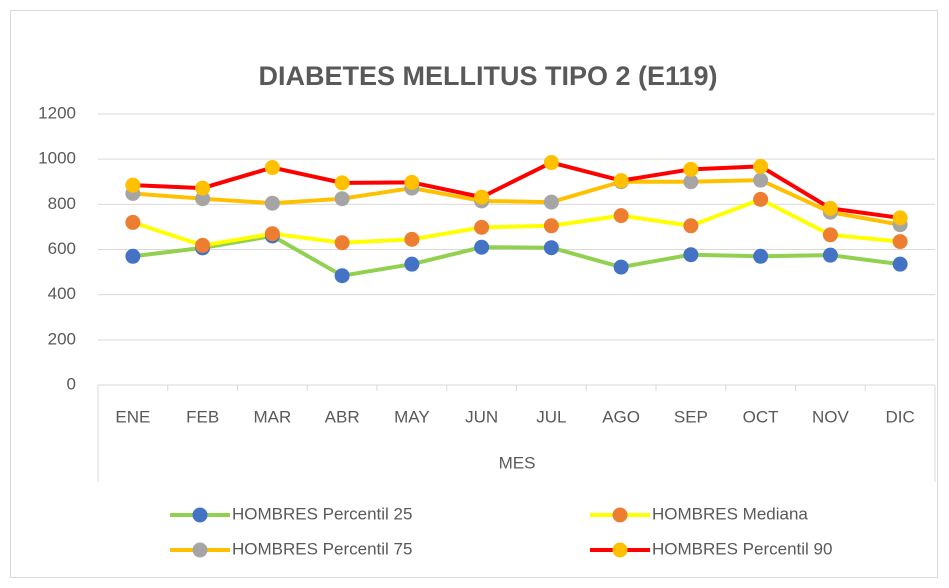  I want to click on x-tick-label: FEB, so click(202, 416).